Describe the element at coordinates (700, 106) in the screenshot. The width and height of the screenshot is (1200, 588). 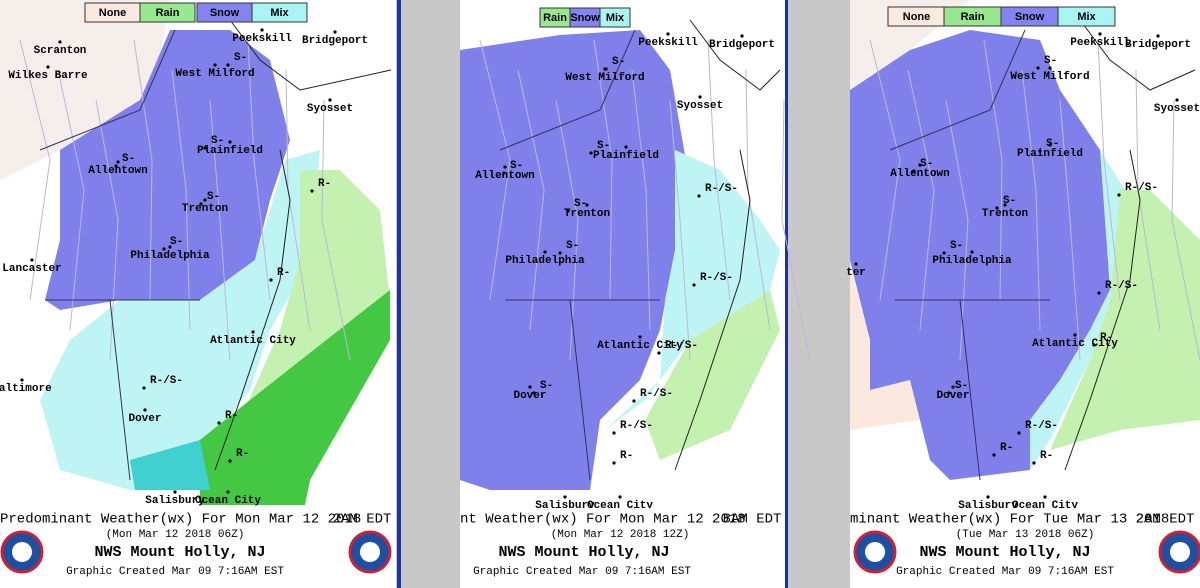
I see `city-label: Syosset` at that location.